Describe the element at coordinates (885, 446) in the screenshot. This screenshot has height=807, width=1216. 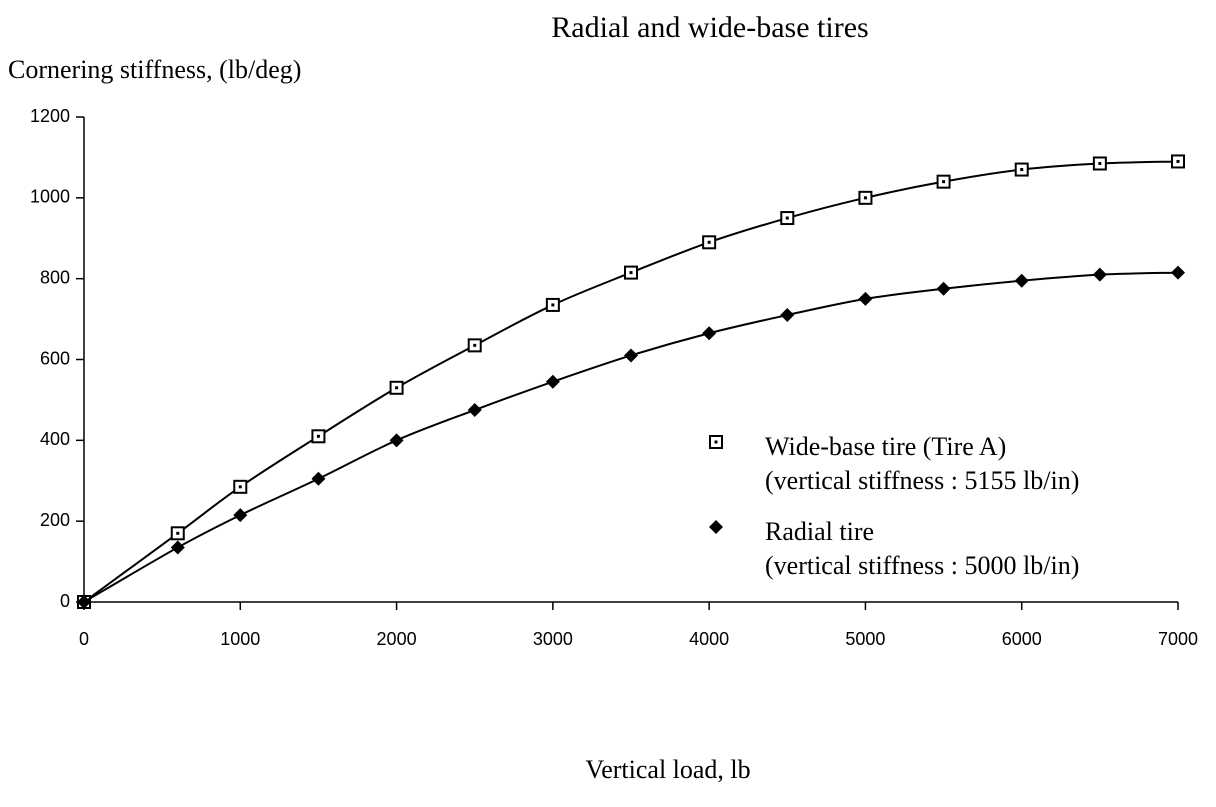
I see `legend-label: Wide-base tire (Tire A)` at that location.